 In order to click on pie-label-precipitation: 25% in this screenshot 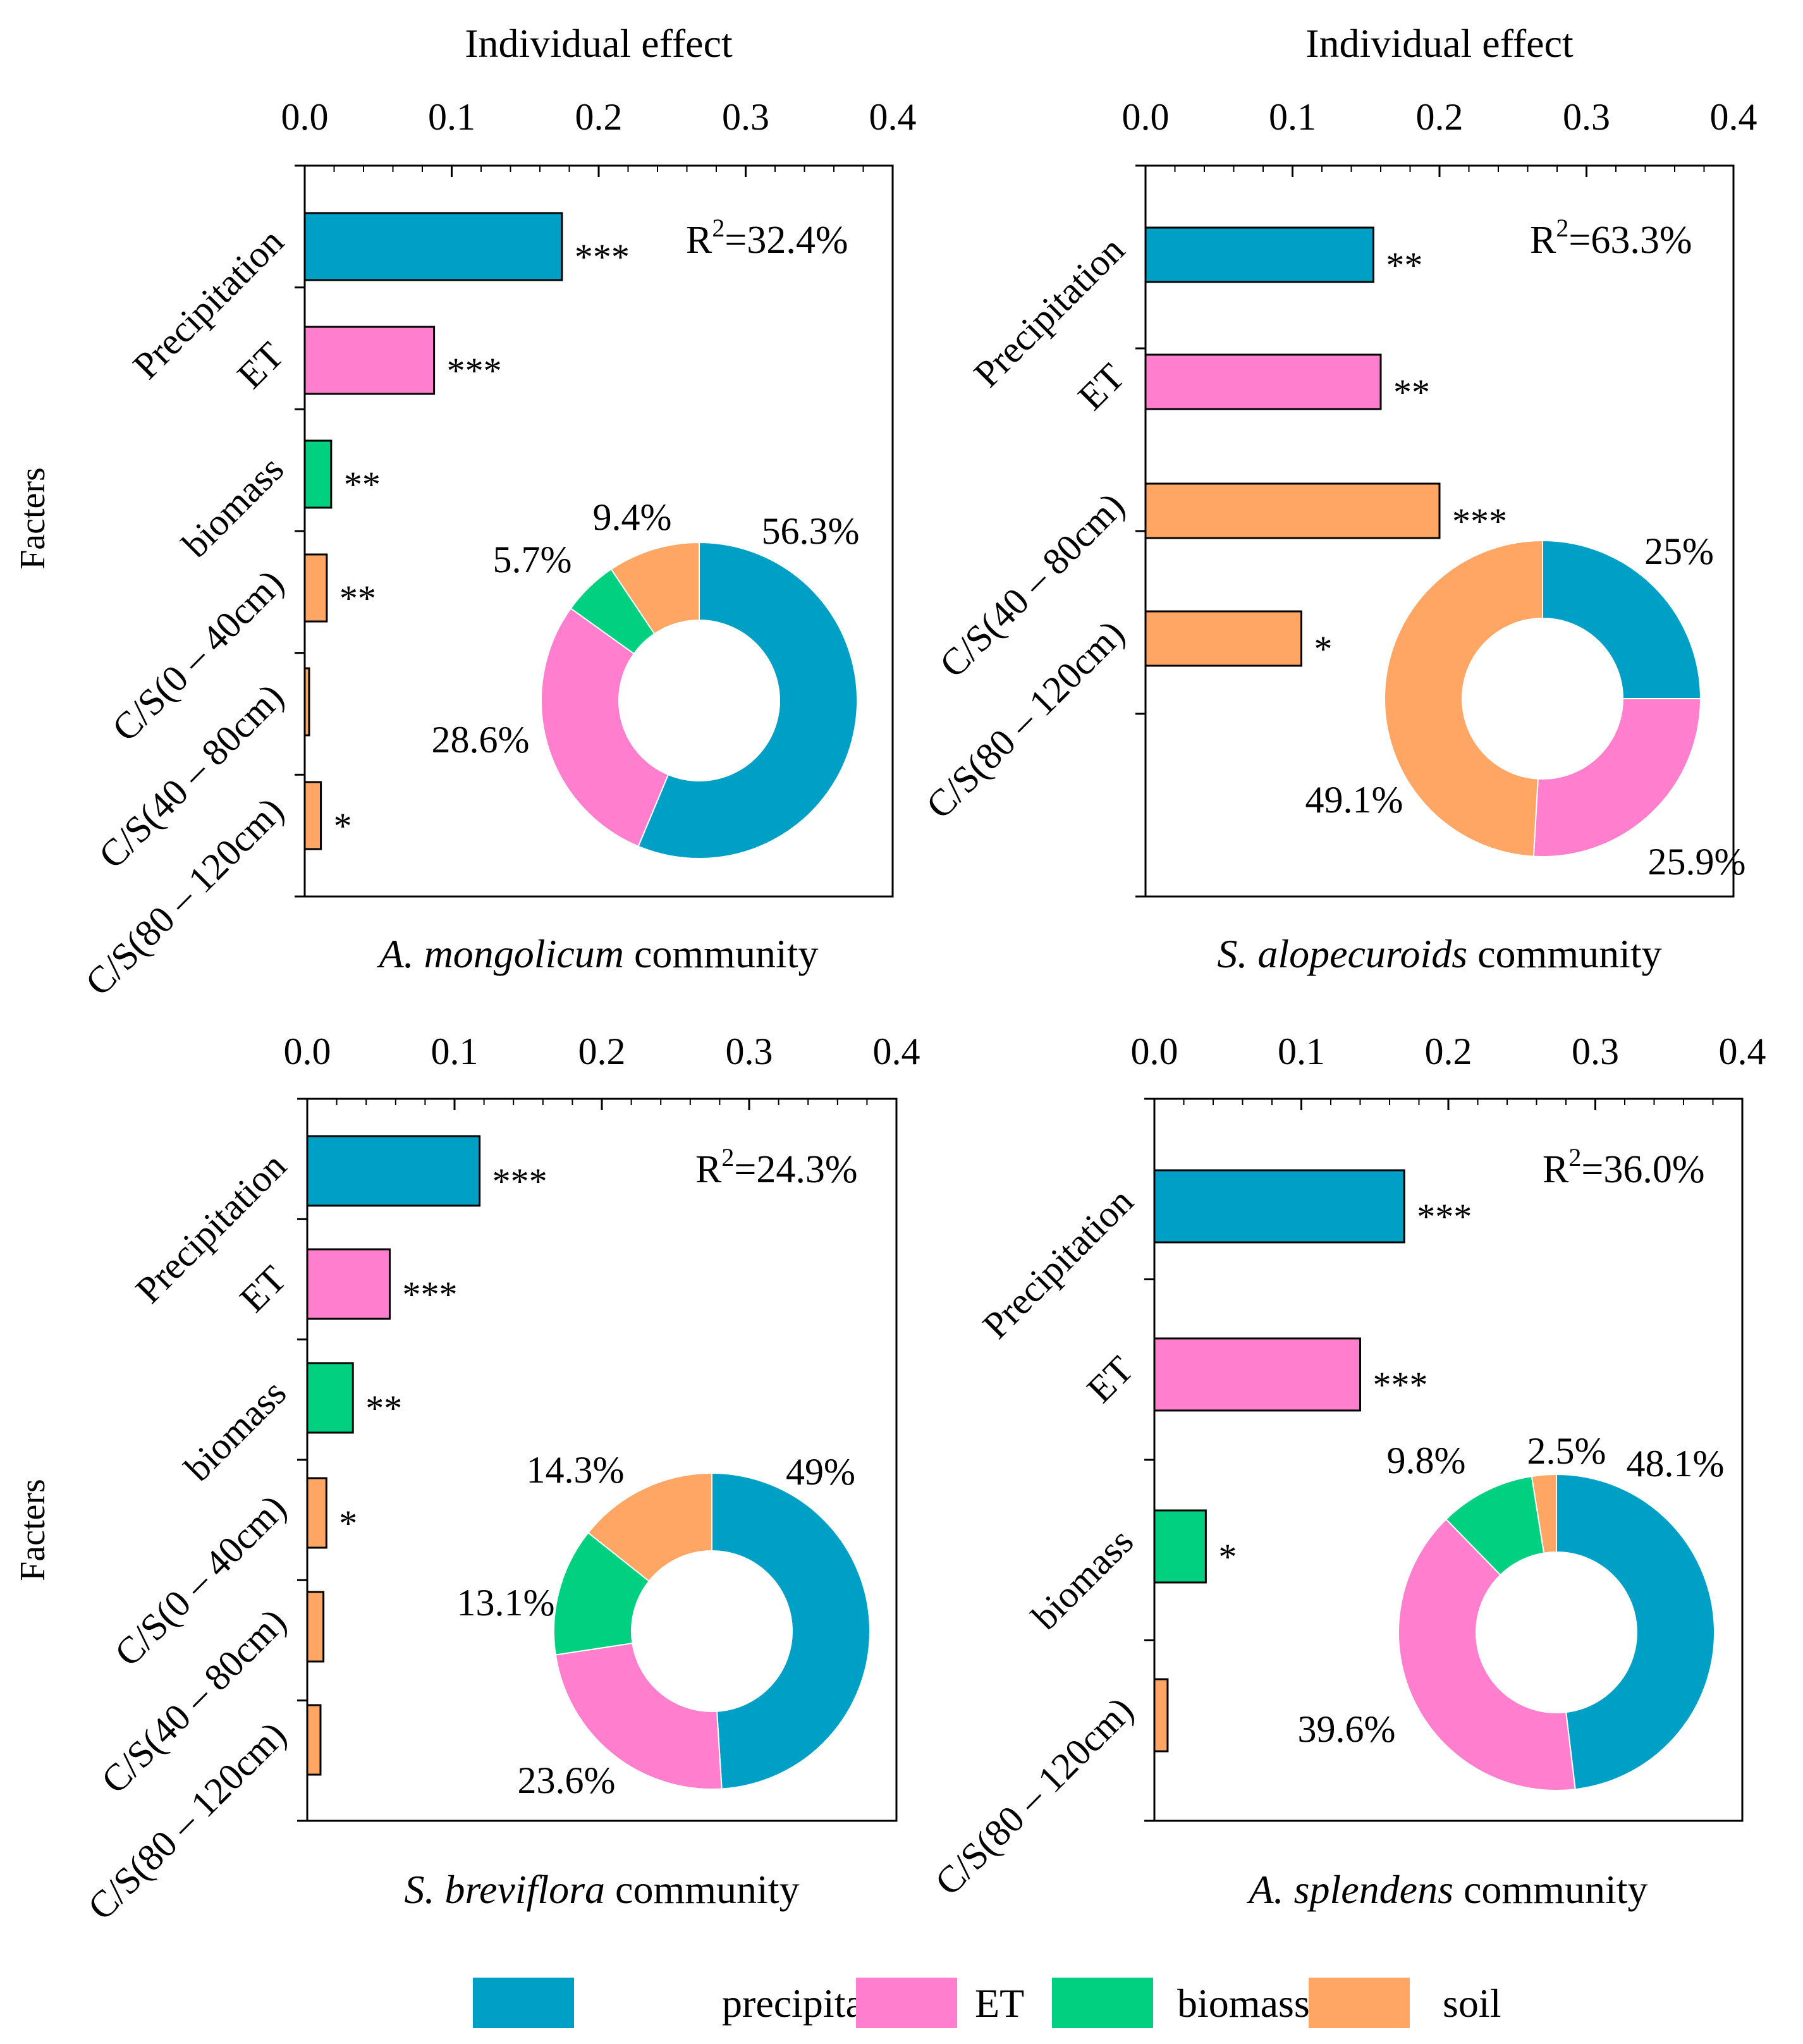, I will do `click(1679, 551)`.